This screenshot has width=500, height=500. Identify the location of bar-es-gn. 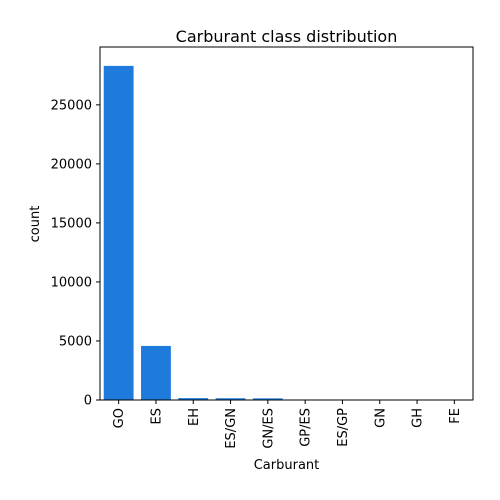
(230, 399).